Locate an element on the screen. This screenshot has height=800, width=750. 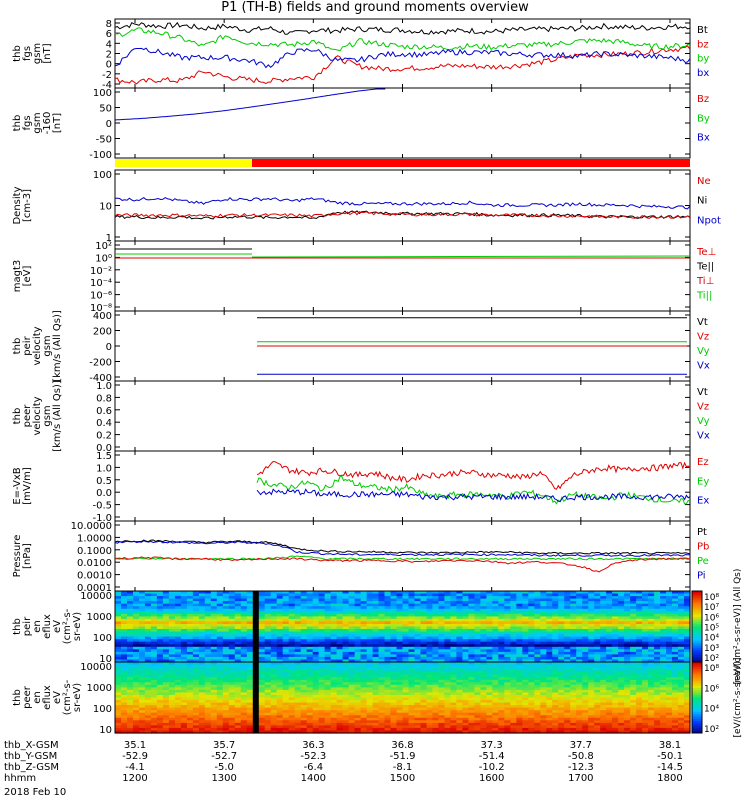
y-tick-label: 2 is located at coordinates (109, 55).